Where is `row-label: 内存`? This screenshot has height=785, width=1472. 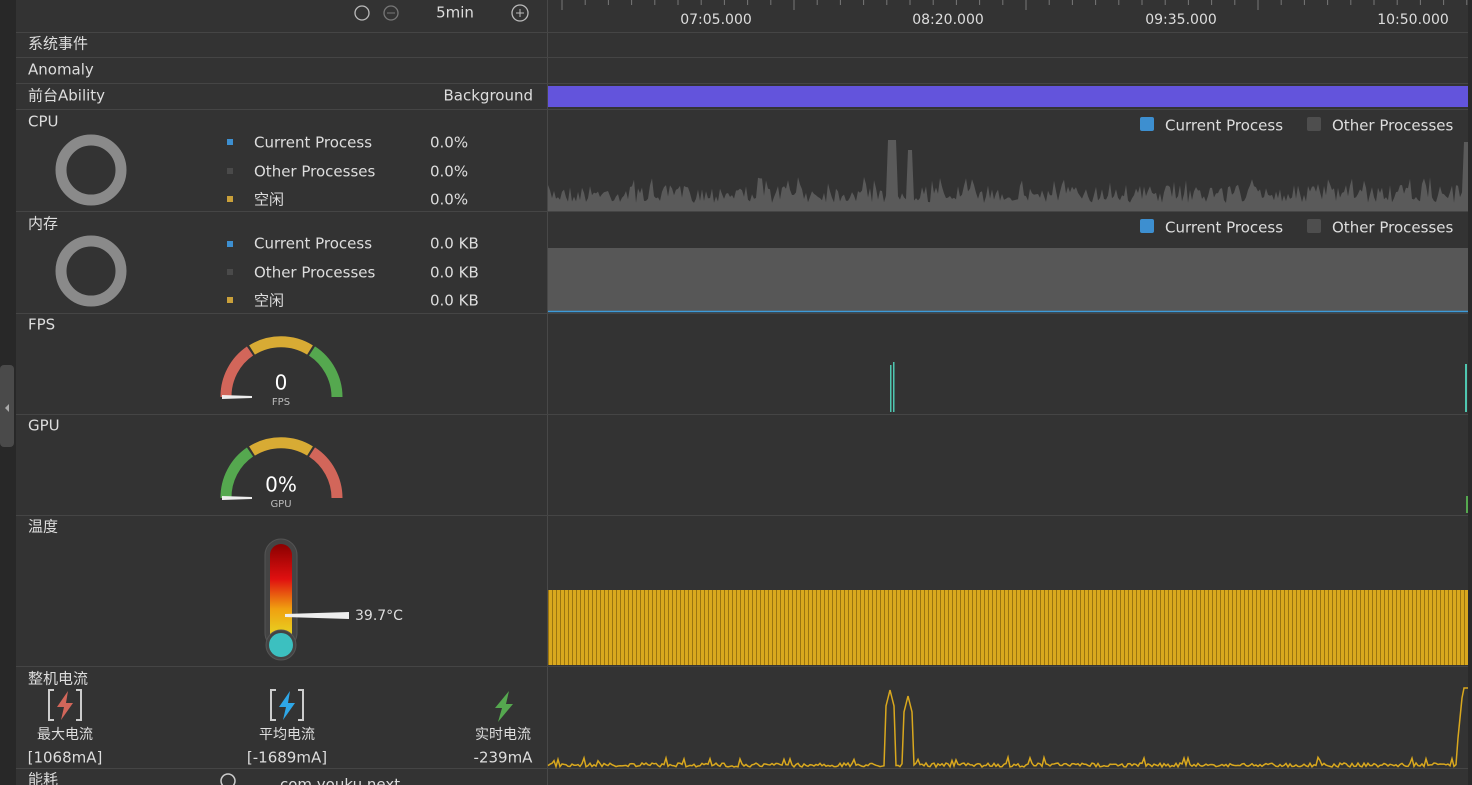
row-label: 内存 is located at coordinates (43, 224).